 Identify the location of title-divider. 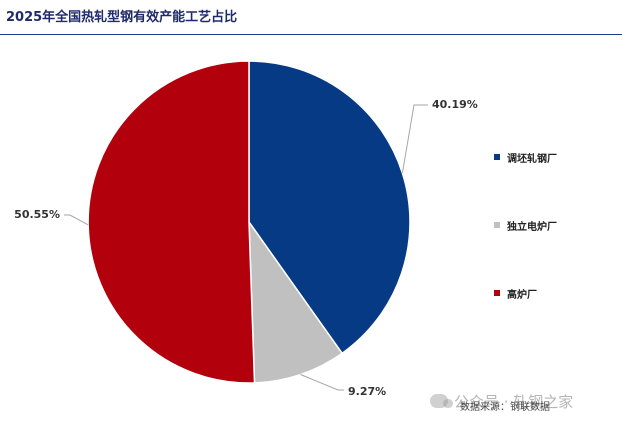
(311, 34).